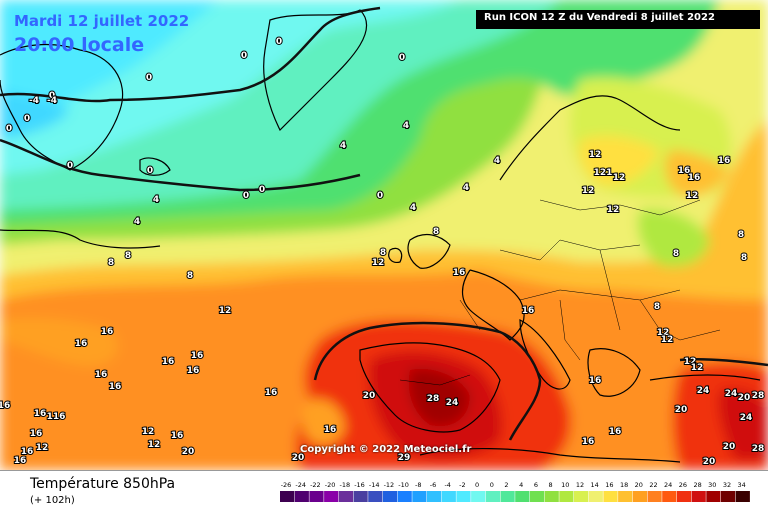 This screenshot has height=514, width=768. What do you see at coordinates (618, 19) in the screenshot?
I see `model-run-label: Run ICON 12 Z du Vendredi 8 juillet 2022` at bounding box center [618, 19].